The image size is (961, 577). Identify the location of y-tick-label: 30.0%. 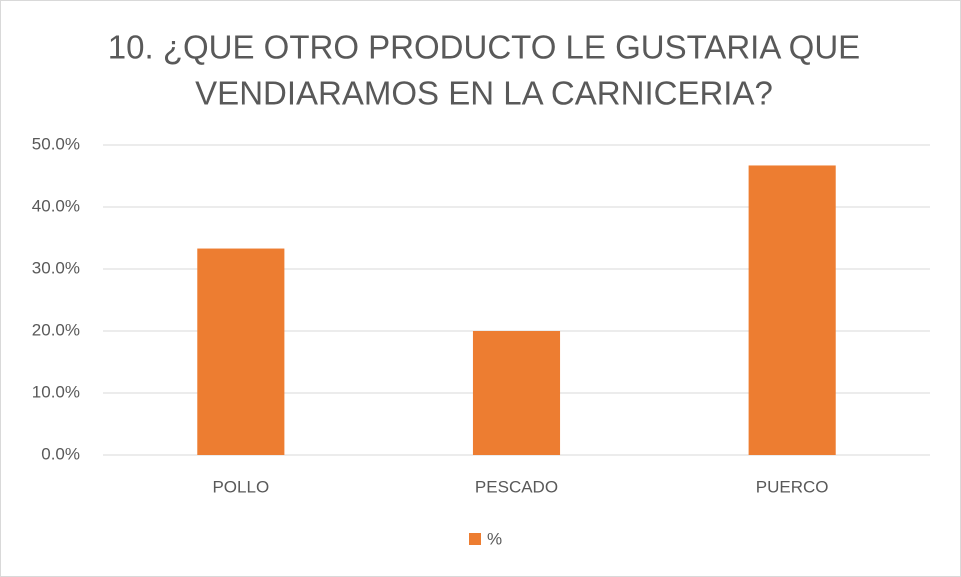
(56, 267).